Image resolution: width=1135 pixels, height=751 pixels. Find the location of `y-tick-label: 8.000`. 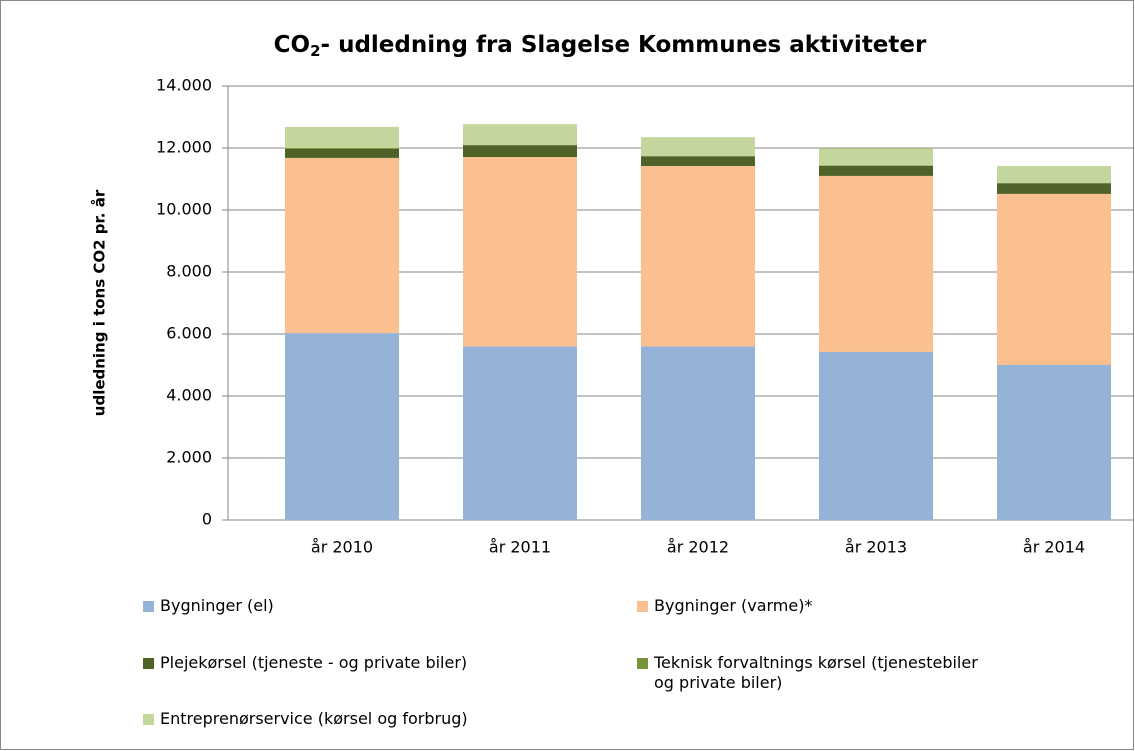

y-tick-label: 8.000 is located at coordinates (189, 271).